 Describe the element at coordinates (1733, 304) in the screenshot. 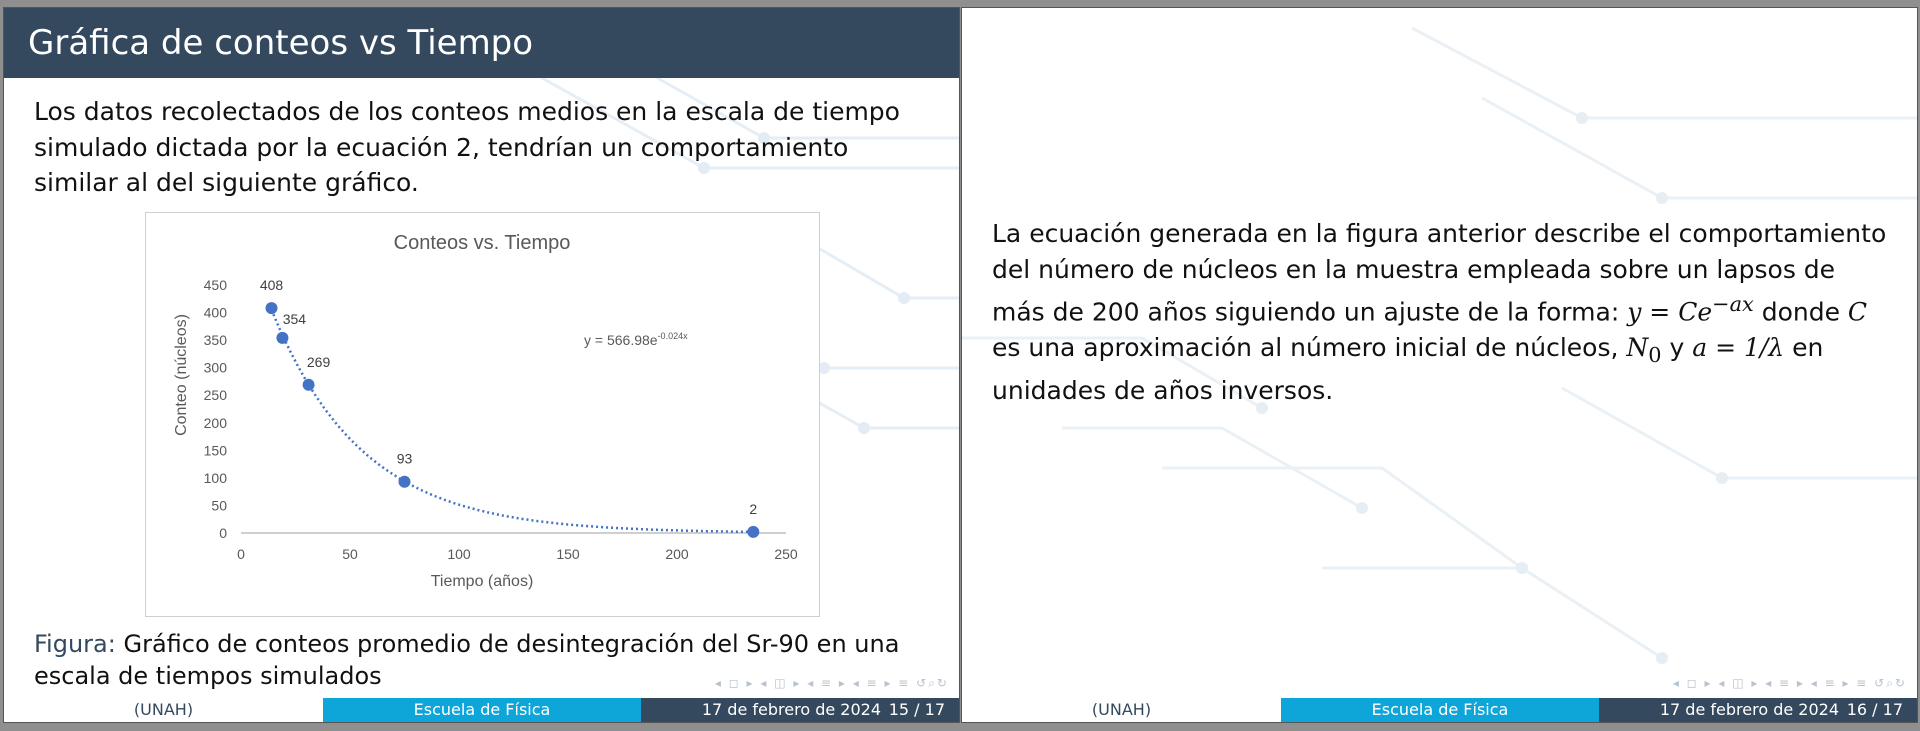

I see `equation-exponent: −ax` at that location.